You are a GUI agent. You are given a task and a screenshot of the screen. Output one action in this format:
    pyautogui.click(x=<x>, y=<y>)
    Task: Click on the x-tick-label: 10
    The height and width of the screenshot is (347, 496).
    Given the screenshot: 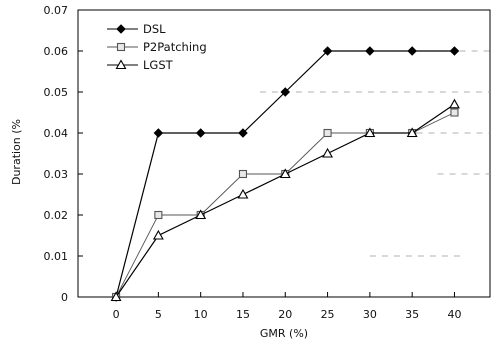 What is the action you would take?
    pyautogui.click(x=201, y=314)
    